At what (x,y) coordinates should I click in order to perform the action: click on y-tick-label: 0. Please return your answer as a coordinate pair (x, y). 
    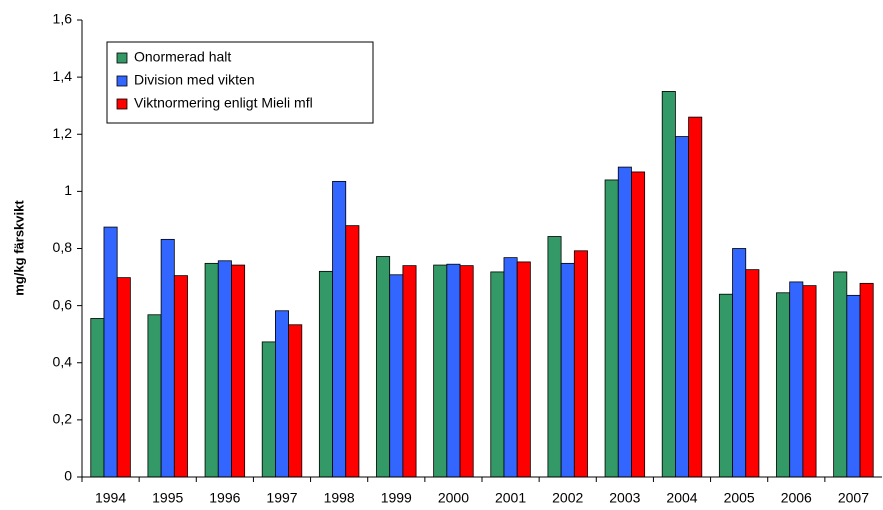
    Looking at the image, I should click on (68, 476).